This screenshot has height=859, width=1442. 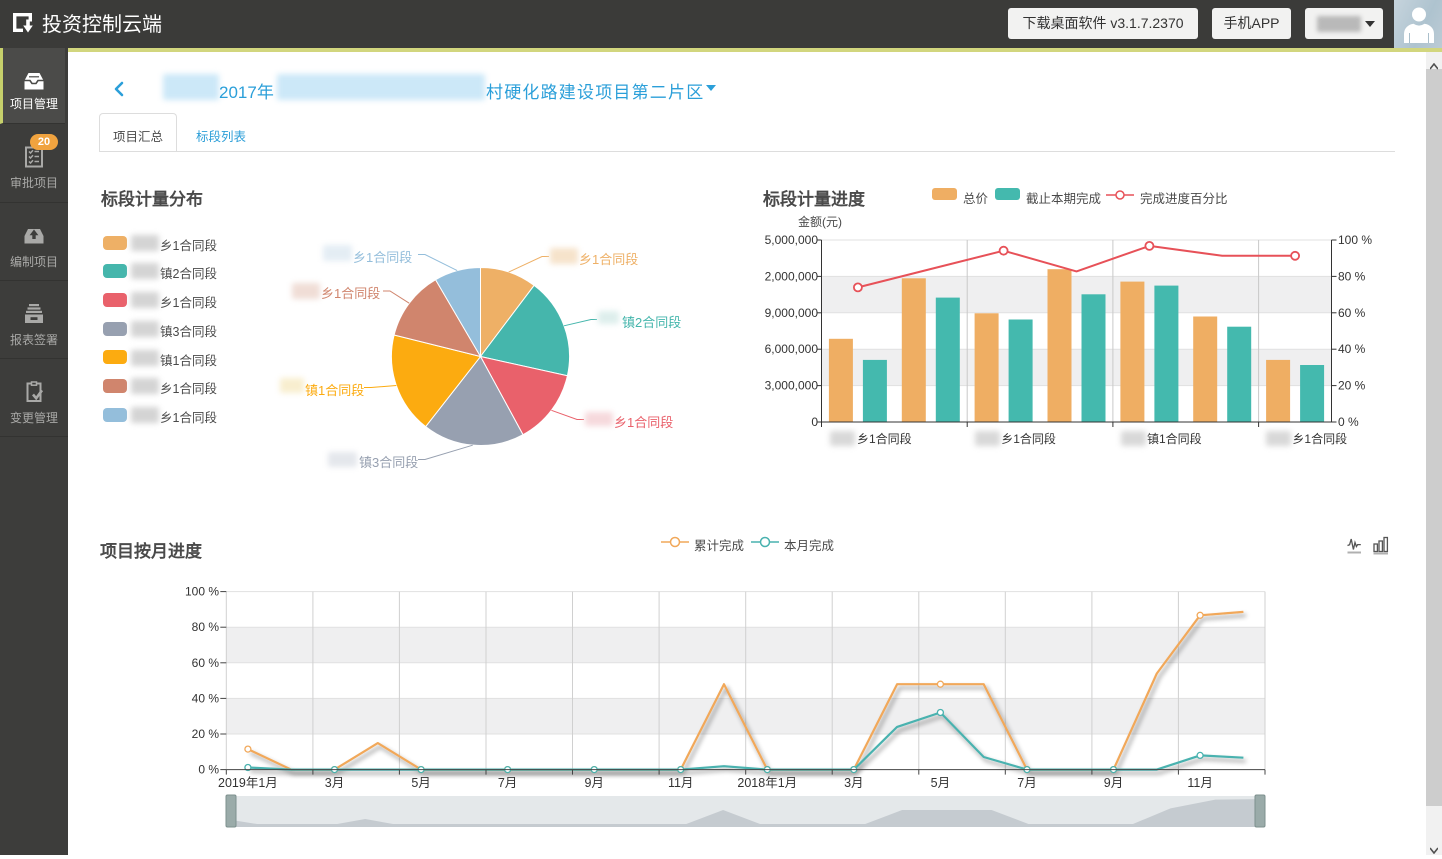 I want to click on svg-text: 2018年1月, so click(x=767, y=783).